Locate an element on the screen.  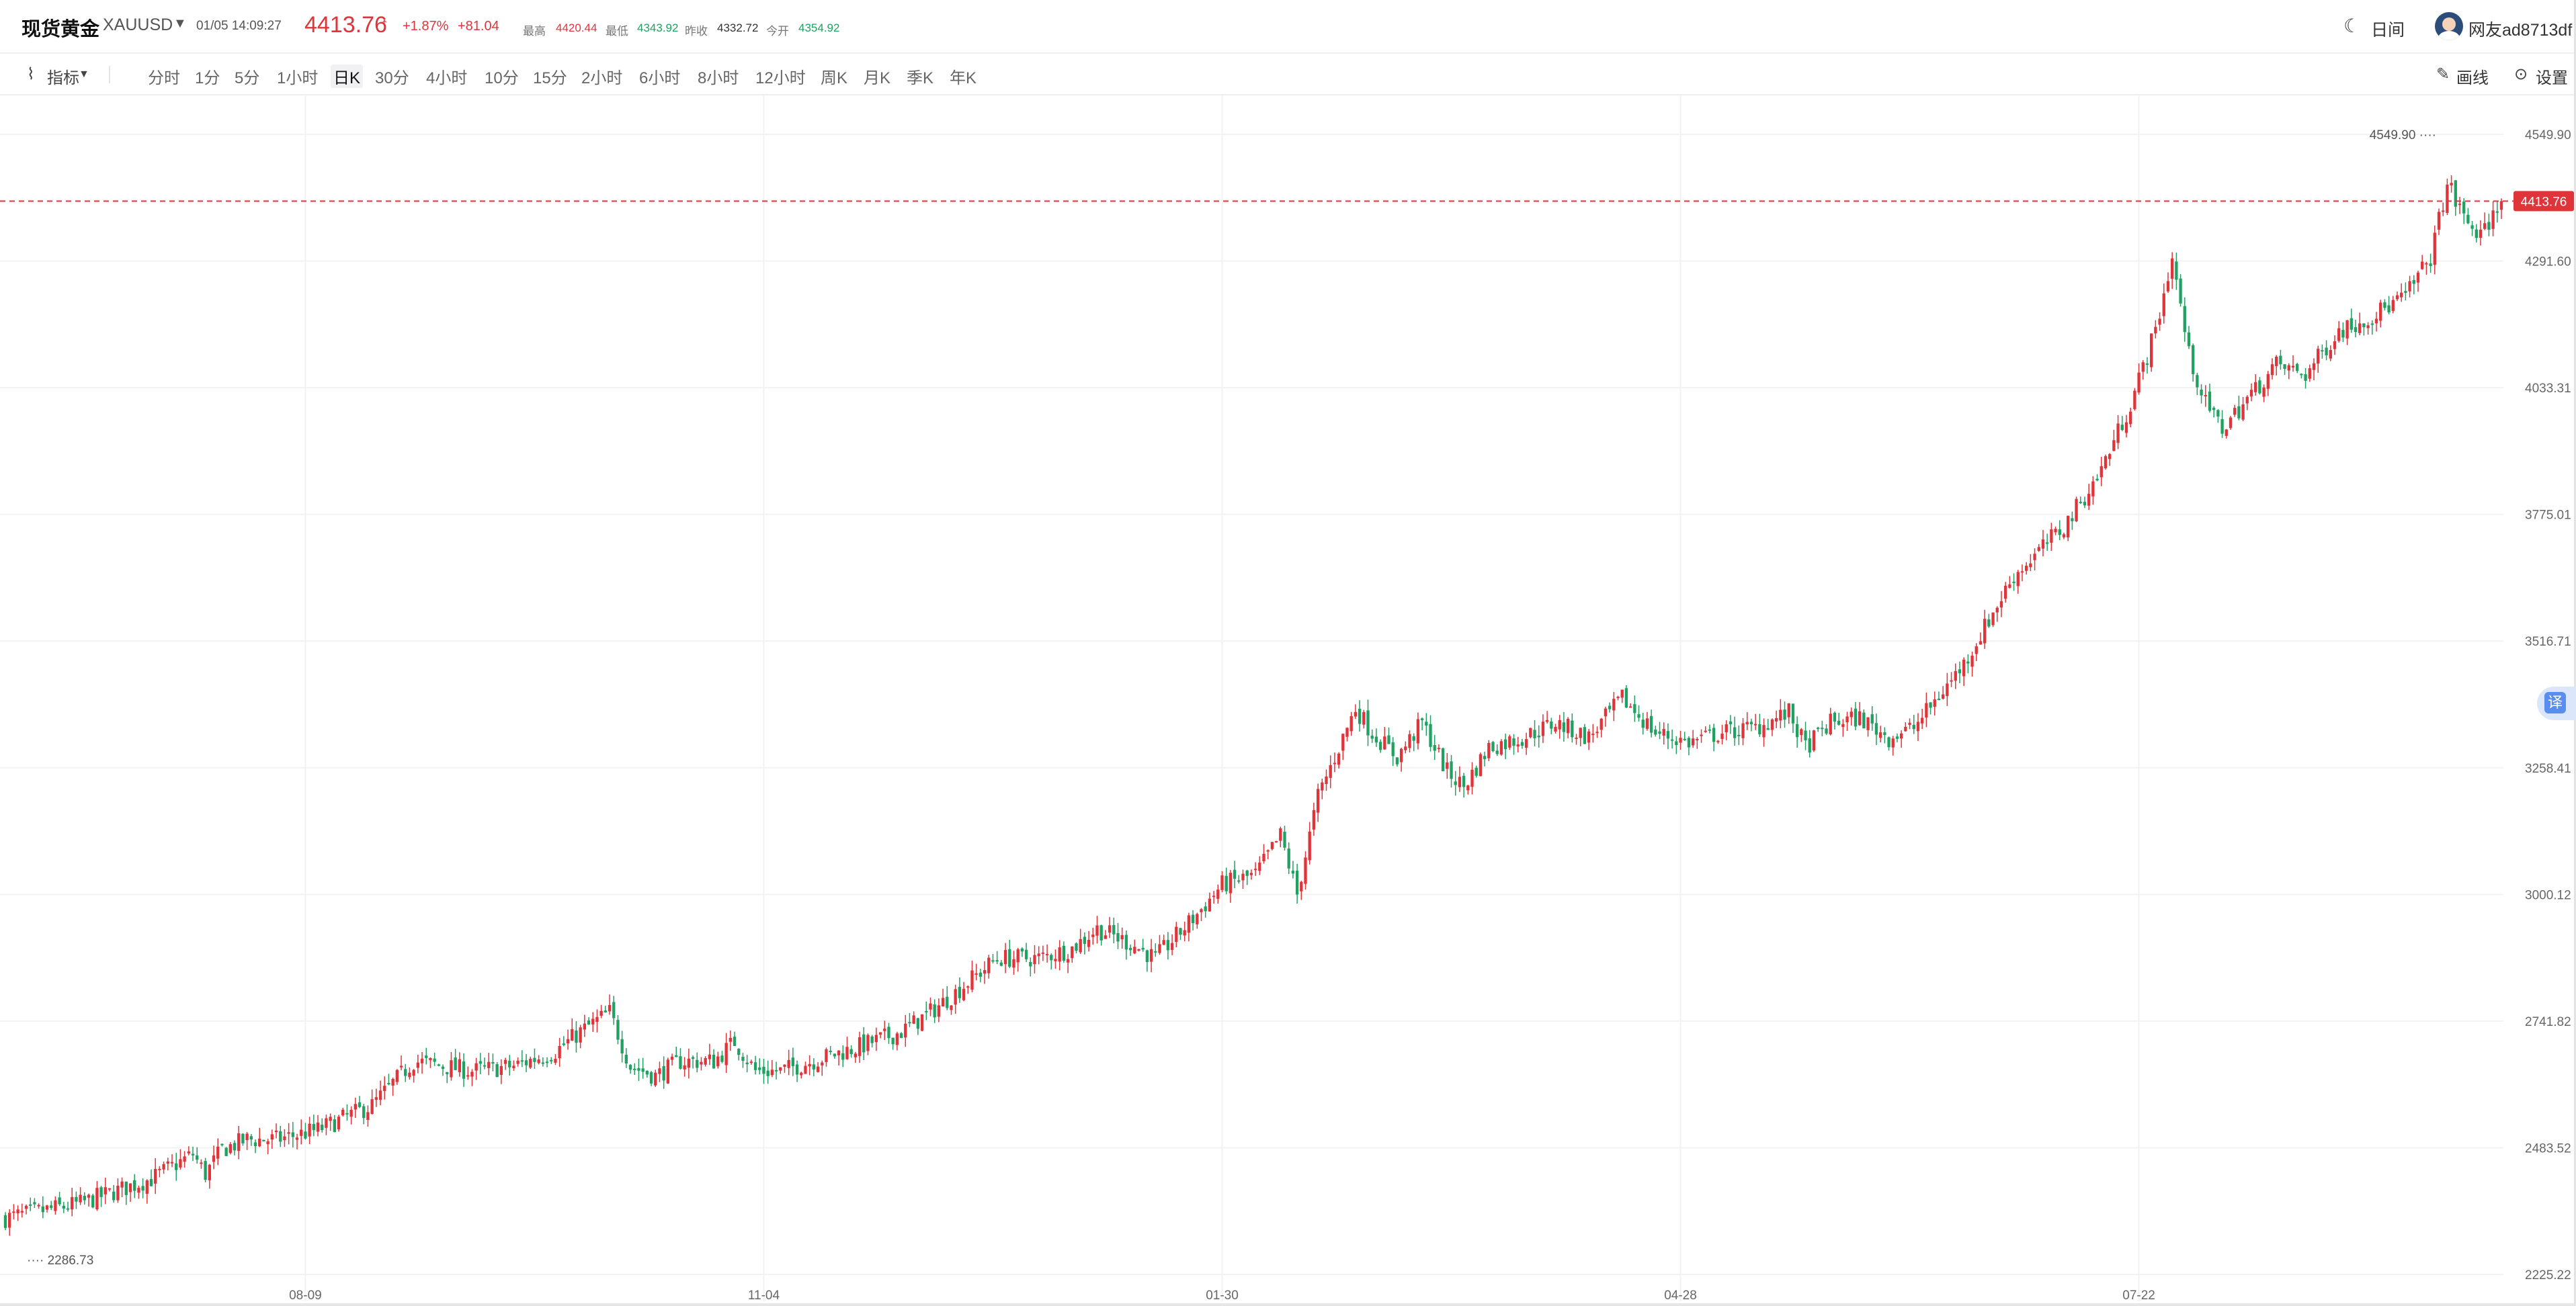
interval-week-k: 周K is located at coordinates (835, 78).